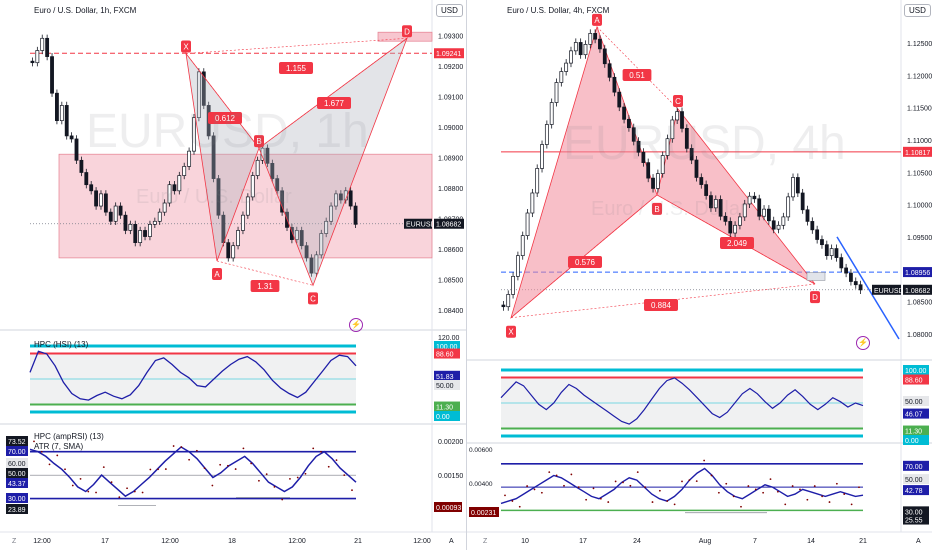 The image size is (932, 550). Describe the element at coordinates (69, 436) in the screenshot. I see `indicator-label-amprsi: HPC (ampRSI) (13)` at that location.